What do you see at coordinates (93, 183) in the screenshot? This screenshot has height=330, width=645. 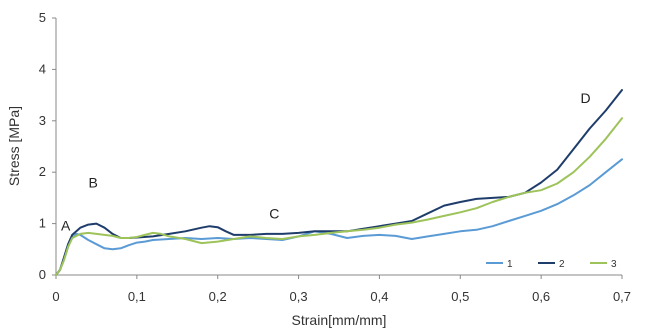 I see `annotation-b: B` at bounding box center [93, 183].